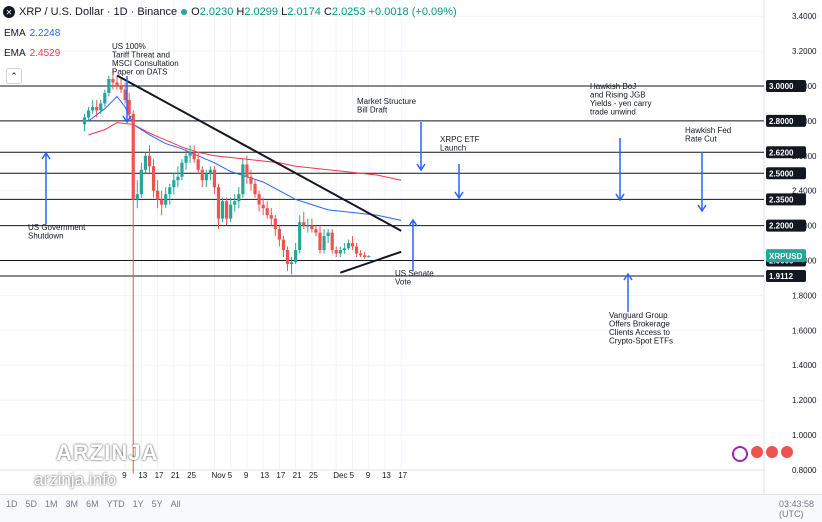 The width and height of the screenshot is (822, 522). What do you see at coordinates (32, 33) in the screenshot?
I see `ema-fast-legend: EMA 2.2248` at bounding box center [32, 33].